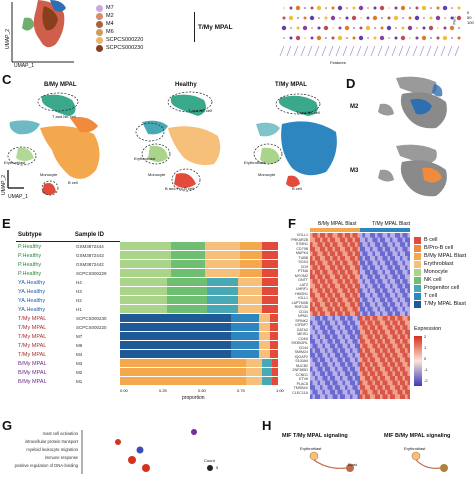 The height and width of the screenshot is (479, 474). Describe the element at coordinates (32, 381) in the screenshot. I see `row-subtype: B/My MPAL` at that location.